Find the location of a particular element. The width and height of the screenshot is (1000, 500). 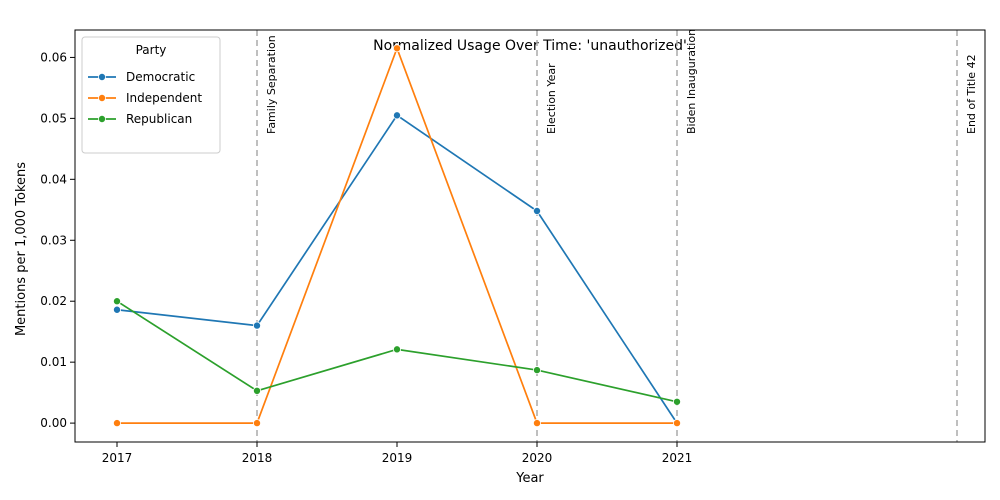

y-tick-label: 0.05 is located at coordinates (53, 118).